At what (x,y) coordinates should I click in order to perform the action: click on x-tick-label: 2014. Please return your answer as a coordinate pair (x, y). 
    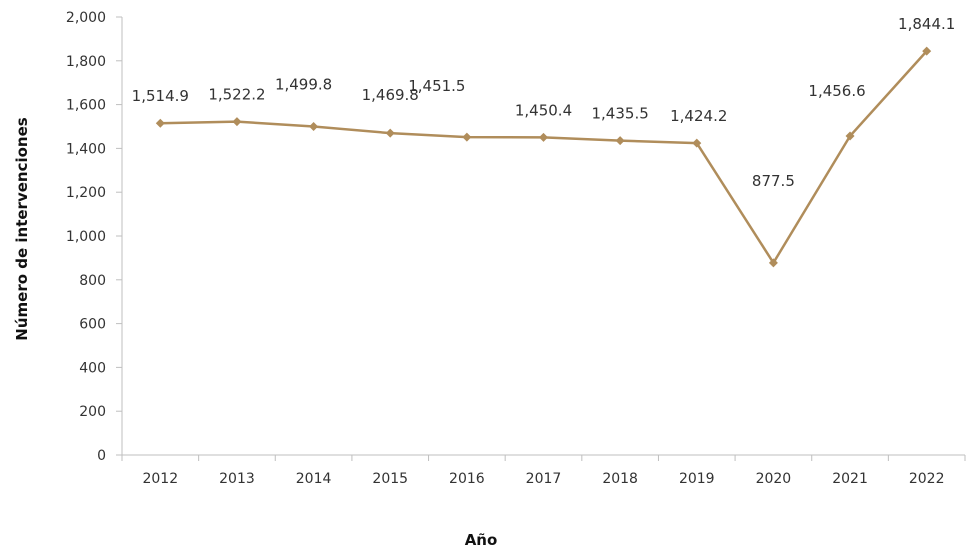
    Looking at the image, I should click on (314, 479).